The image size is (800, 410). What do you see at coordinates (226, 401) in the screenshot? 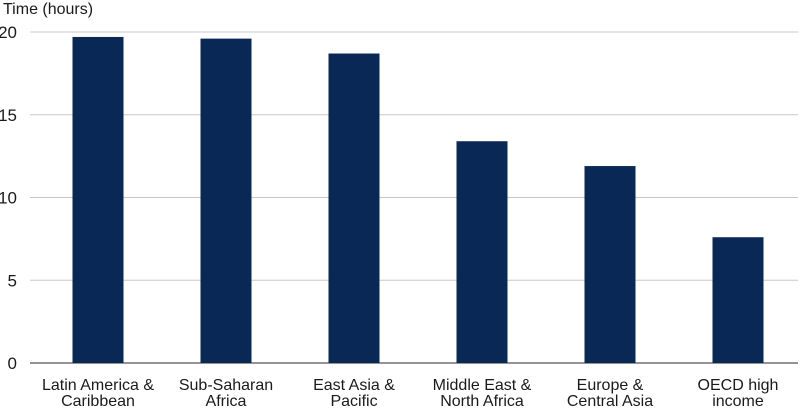
I see `x-tick-label: Africa` at bounding box center [226, 401].